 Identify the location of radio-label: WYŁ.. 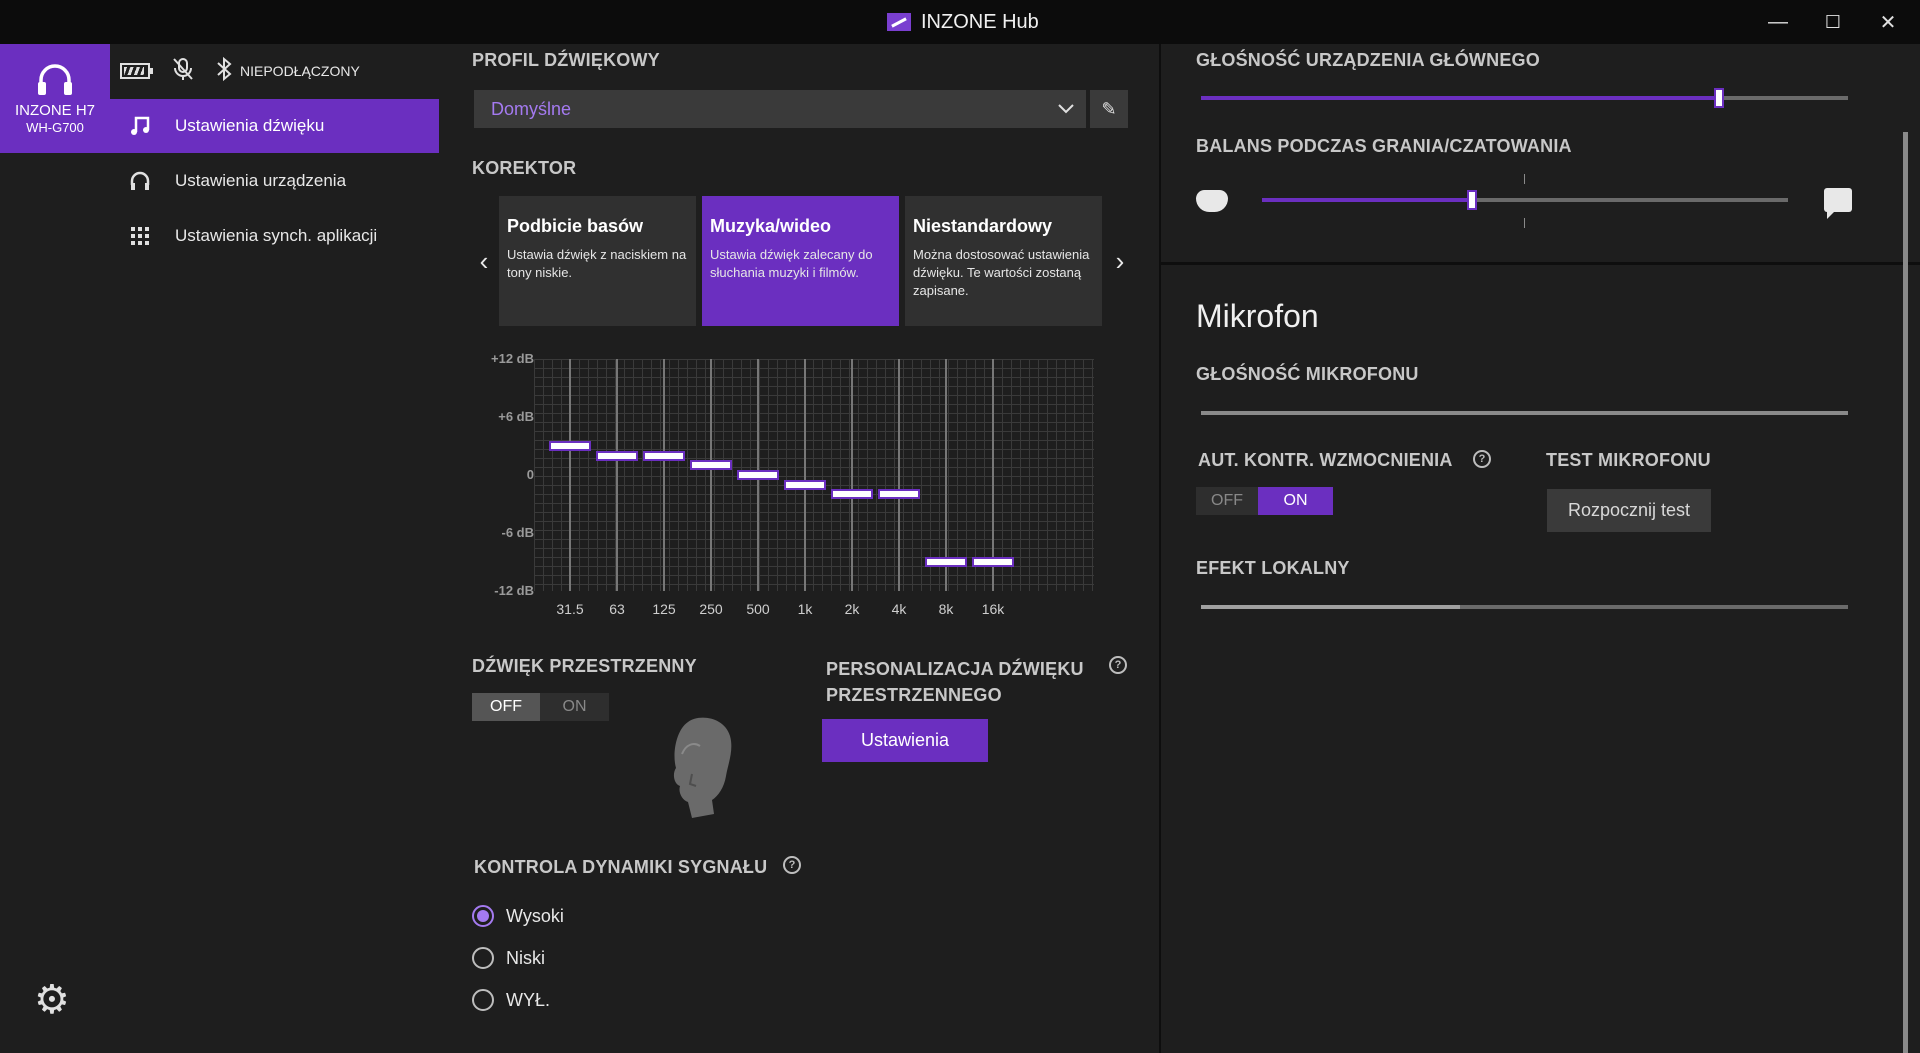
(528, 999).